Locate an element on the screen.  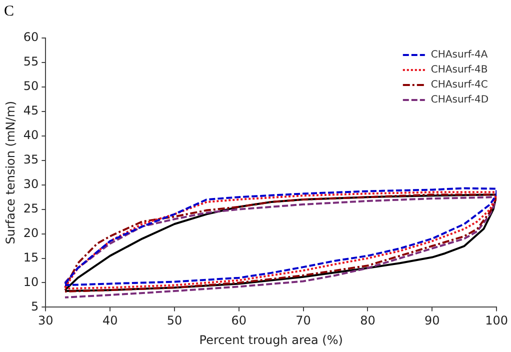
y-tick-label: 55 is located at coordinates (31, 61).